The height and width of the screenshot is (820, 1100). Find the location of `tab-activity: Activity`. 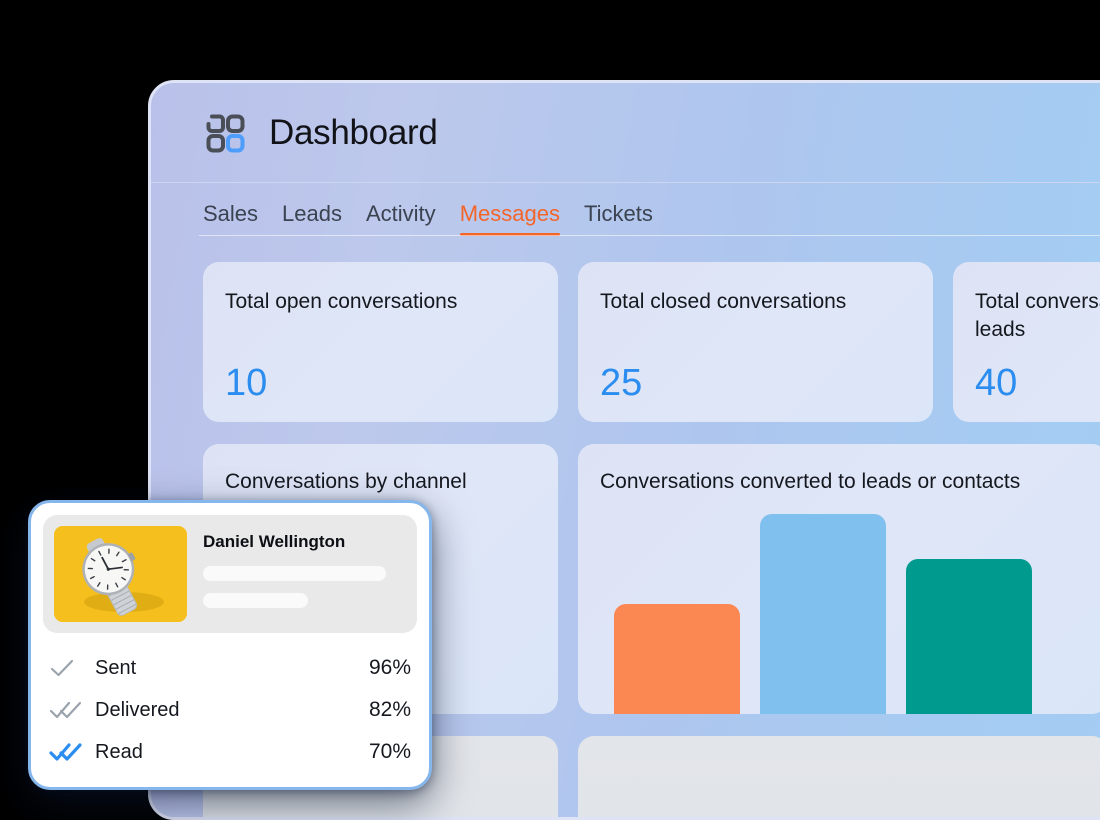

tab-activity: Activity is located at coordinates (401, 213).